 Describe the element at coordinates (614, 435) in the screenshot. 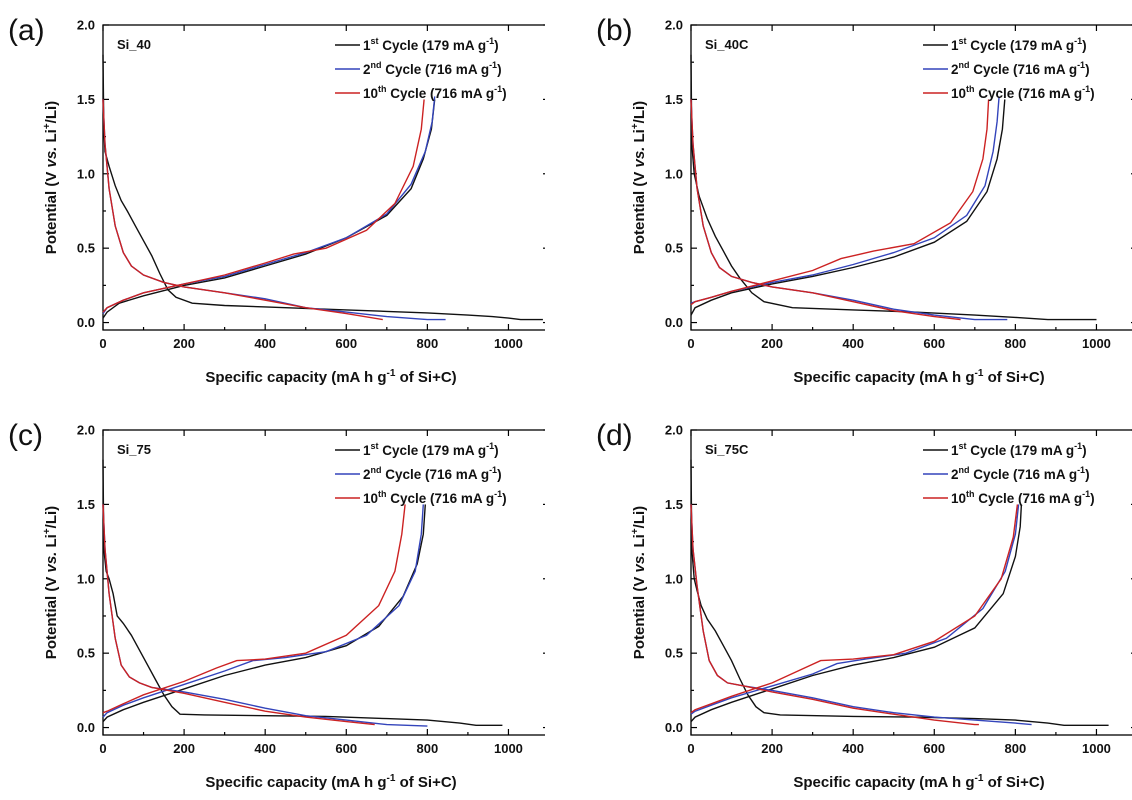

I see `panel-label: (d)` at that location.